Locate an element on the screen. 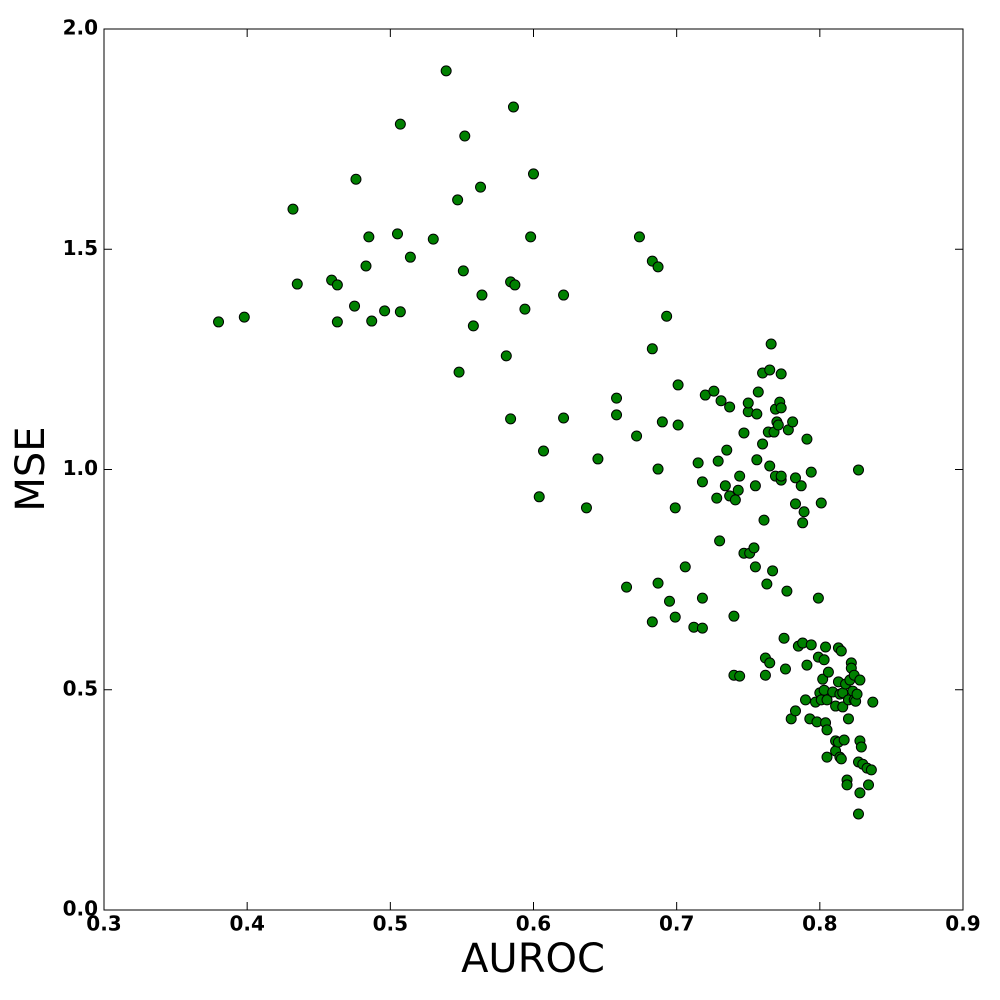  x-tick-label: 0.6 is located at coordinates (533, 924).